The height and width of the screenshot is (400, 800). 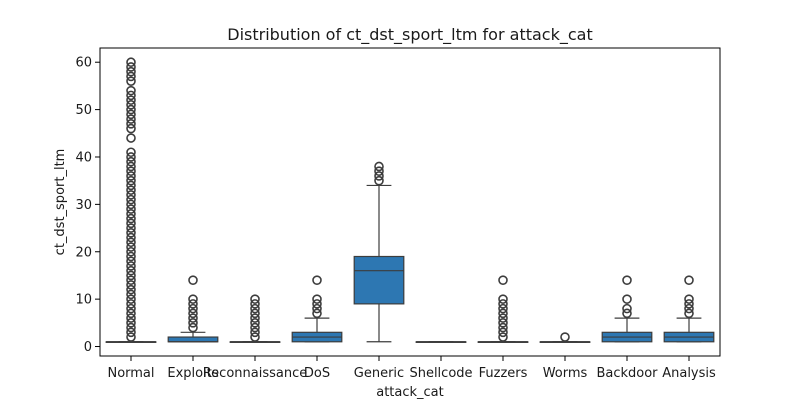 What do you see at coordinates (60, 202) in the screenshot?
I see `y-axis-label: ct_dst_sport_ltm` at bounding box center [60, 202].